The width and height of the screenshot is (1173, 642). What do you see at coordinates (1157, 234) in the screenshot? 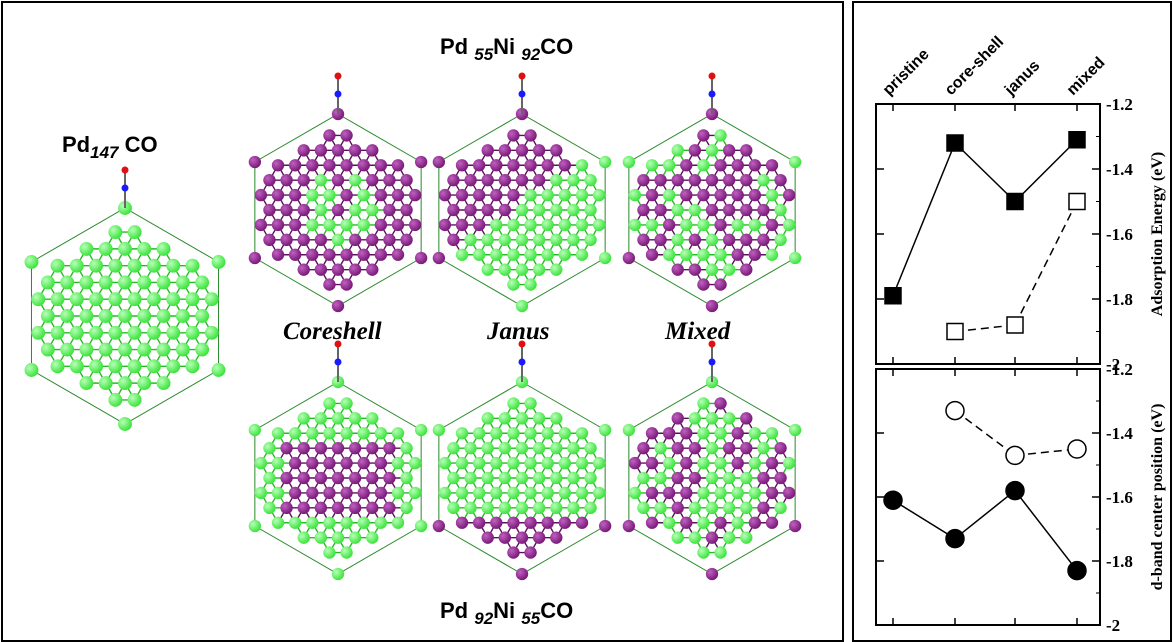
I see `y-axis-label: Adsorption Energy (eV)` at bounding box center [1157, 234].